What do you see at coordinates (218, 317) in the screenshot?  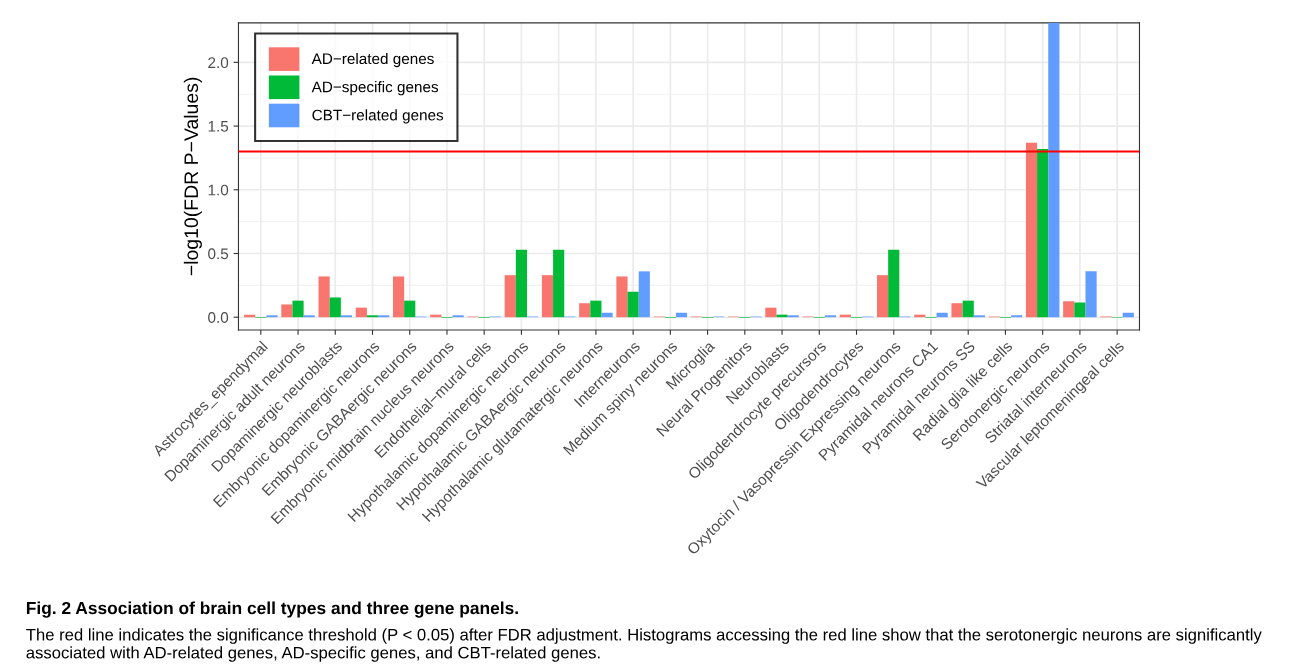 I see `y-tick-label: 0.0` at bounding box center [218, 317].